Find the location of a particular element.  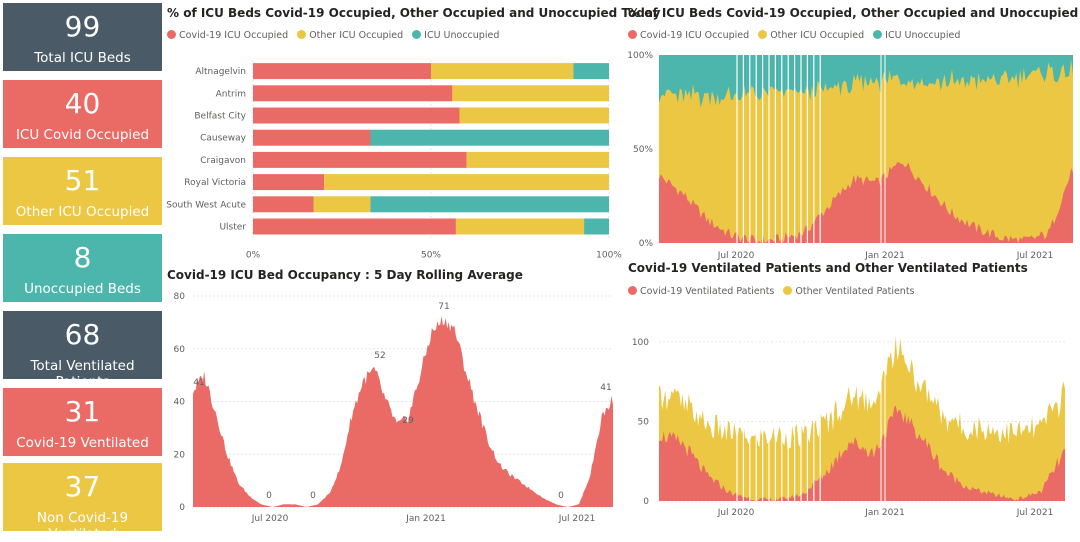

y-category-label: Causeway is located at coordinates (223, 139).